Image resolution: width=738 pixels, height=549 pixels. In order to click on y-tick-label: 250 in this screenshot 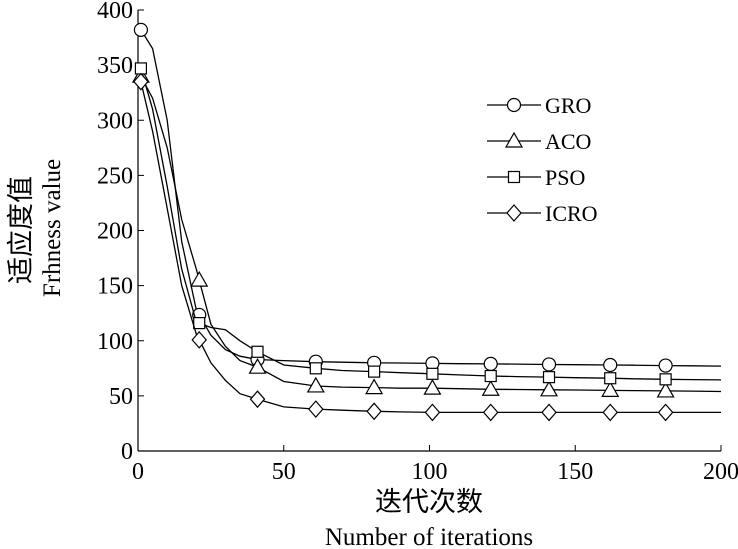, I will do `click(115, 176)`.